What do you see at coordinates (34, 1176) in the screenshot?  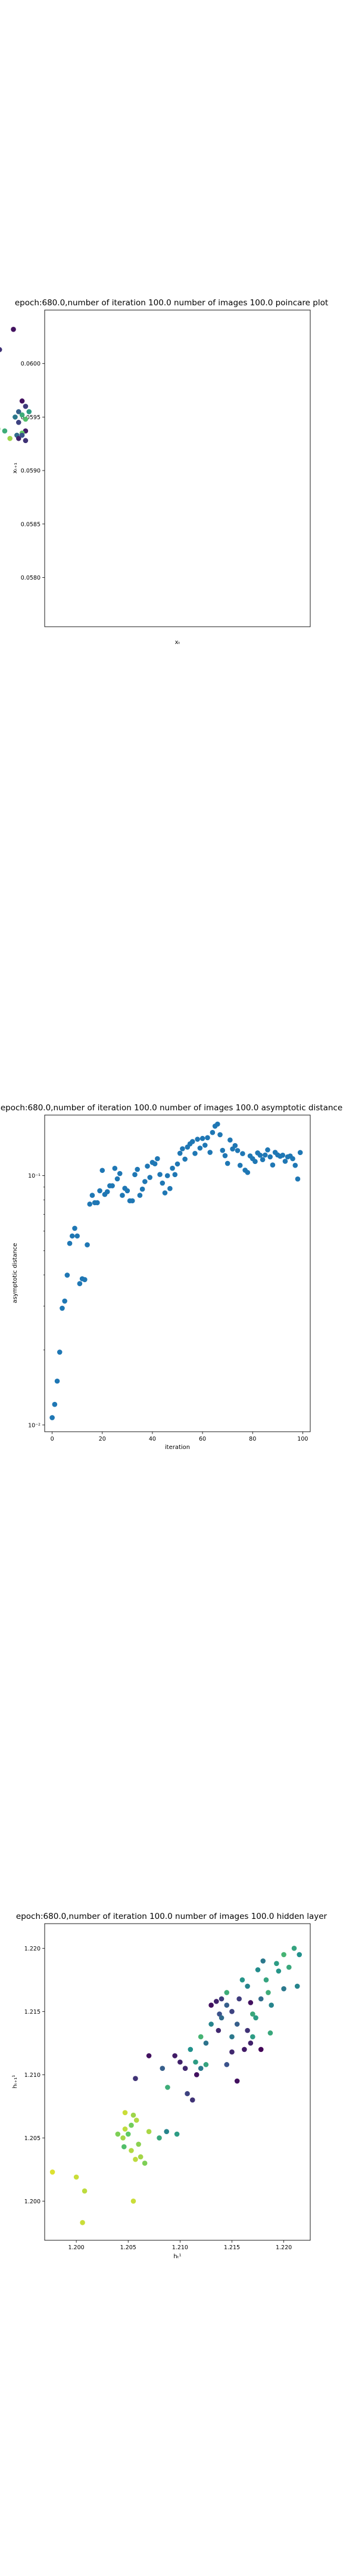 I see `y-tick-label: 10⁻¹` at bounding box center [34, 1176].